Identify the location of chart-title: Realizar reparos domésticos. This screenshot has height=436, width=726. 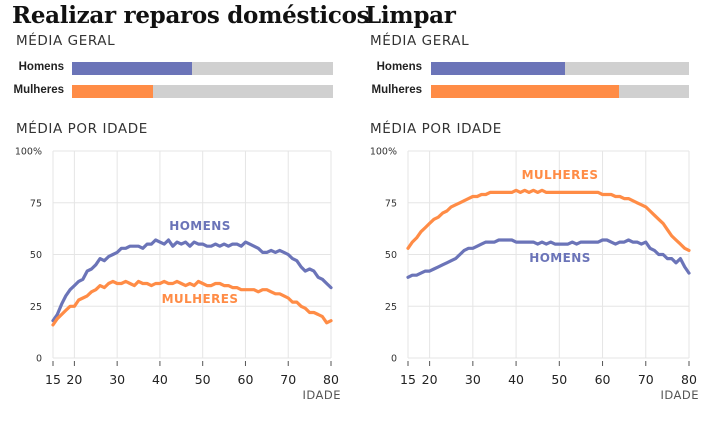
(191, 15).